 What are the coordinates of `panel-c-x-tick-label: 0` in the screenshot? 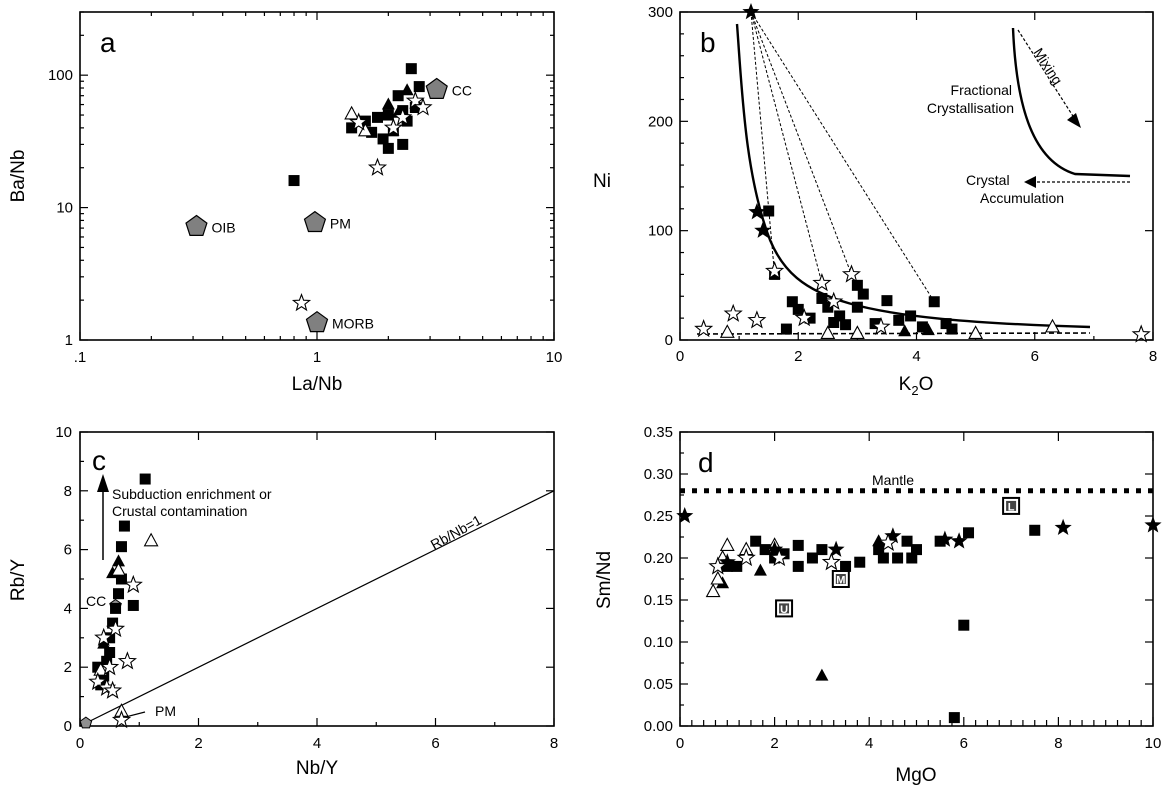 It's located at (80, 743).